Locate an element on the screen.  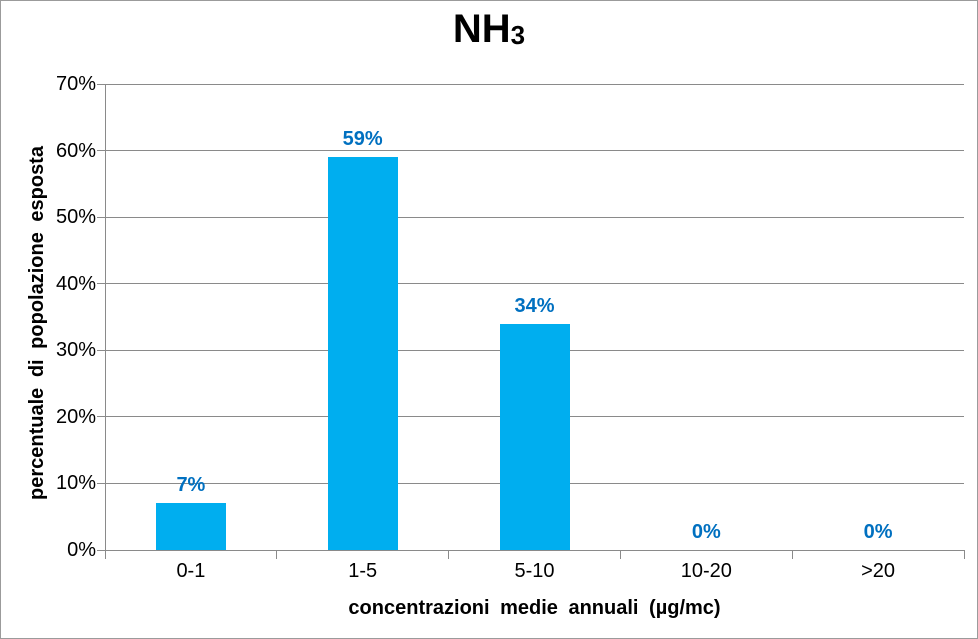
chart-title-subscript: 3 is located at coordinates (518, 35).